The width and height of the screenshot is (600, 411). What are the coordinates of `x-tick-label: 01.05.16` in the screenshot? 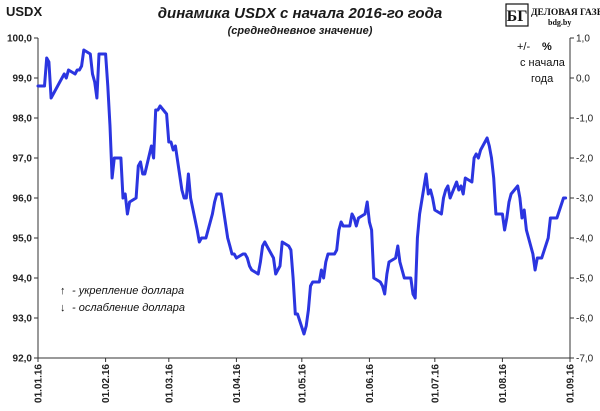 It's located at (302, 383).